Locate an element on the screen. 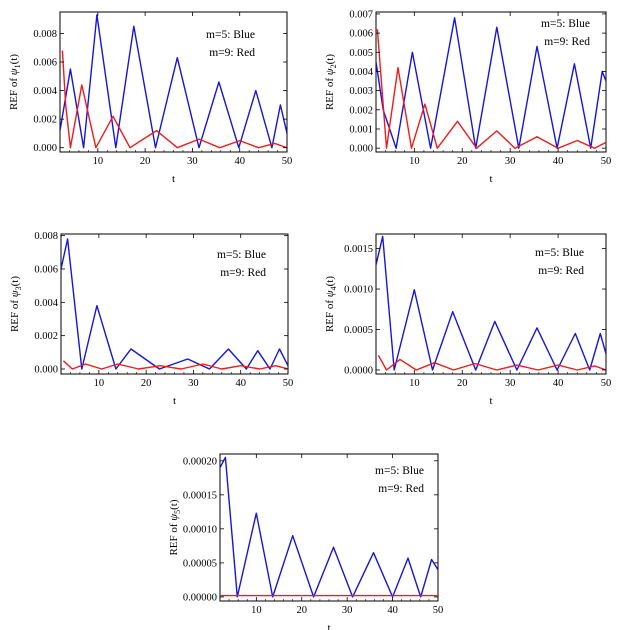 This screenshot has height=630, width=620. y-tick-label: 0.007 is located at coordinates (361, 14).